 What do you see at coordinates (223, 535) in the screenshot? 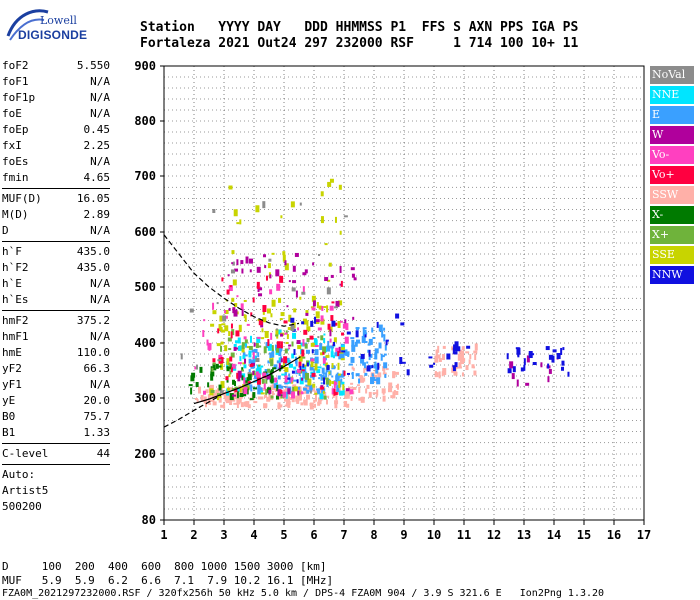
I see `x-tick-label: 3` at bounding box center [223, 535].